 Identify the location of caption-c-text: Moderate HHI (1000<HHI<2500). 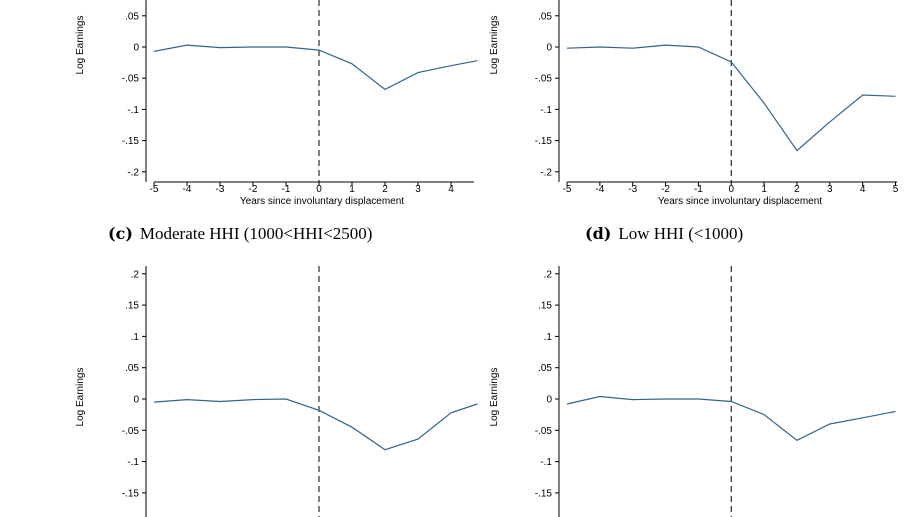
(256, 233).